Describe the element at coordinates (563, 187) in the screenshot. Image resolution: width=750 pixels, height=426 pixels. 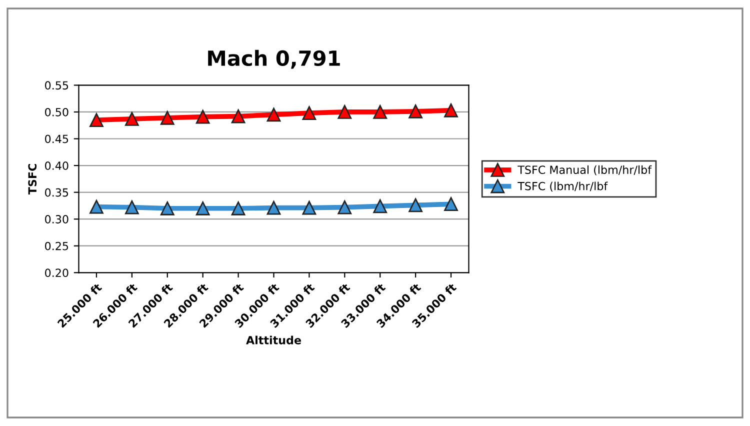
I see `legend-label: TSFC (lbm/hr/lbf` at that location.